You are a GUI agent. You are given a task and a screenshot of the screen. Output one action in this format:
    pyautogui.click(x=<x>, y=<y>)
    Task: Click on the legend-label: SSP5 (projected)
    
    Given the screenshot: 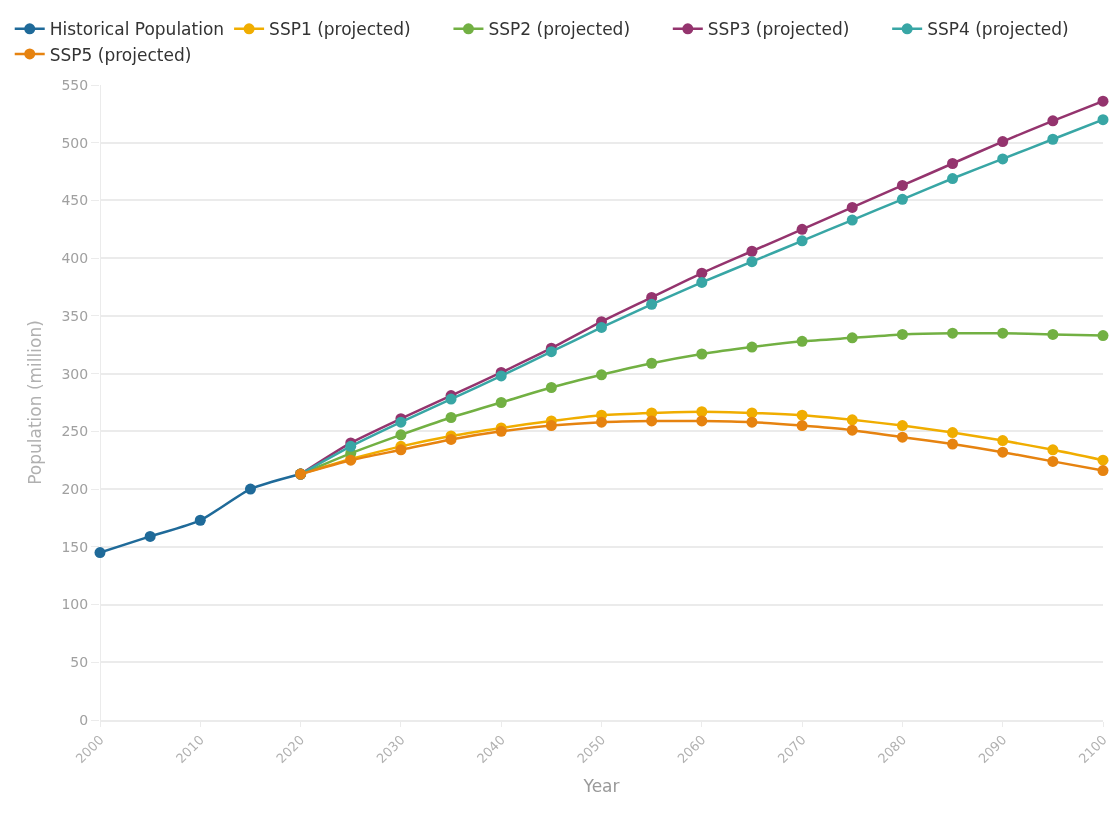 What is the action you would take?
    pyautogui.click(x=120, y=54)
    